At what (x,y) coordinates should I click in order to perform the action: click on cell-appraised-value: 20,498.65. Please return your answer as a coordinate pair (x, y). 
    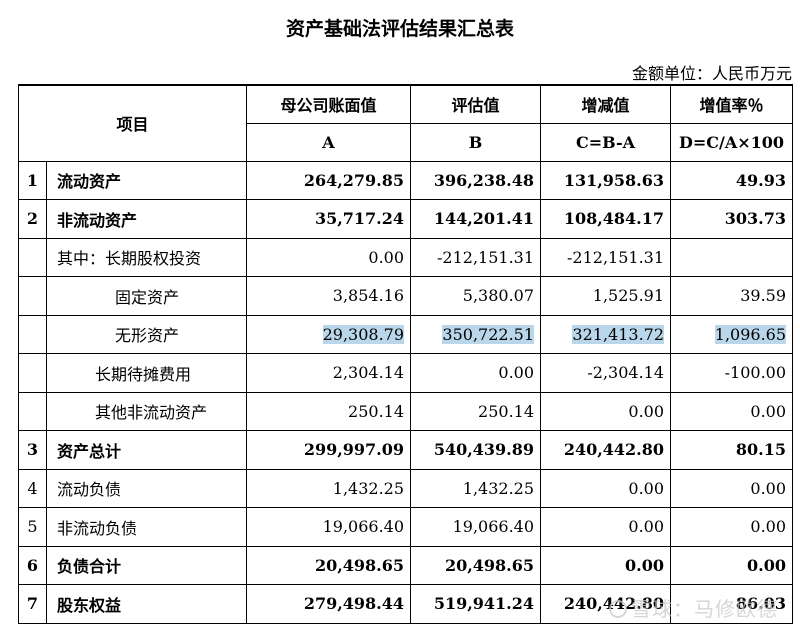
    Looking at the image, I should click on (476, 565).